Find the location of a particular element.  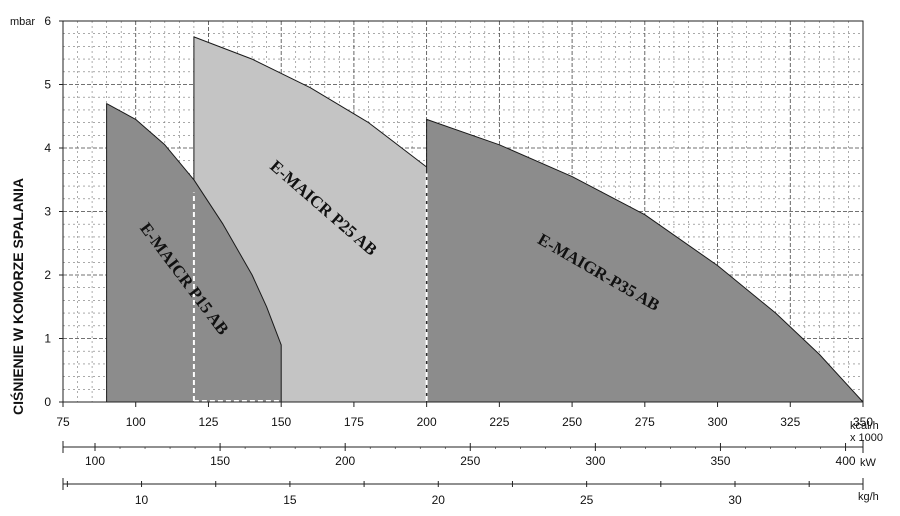

y-tick-label: 2 is located at coordinates (47, 275).